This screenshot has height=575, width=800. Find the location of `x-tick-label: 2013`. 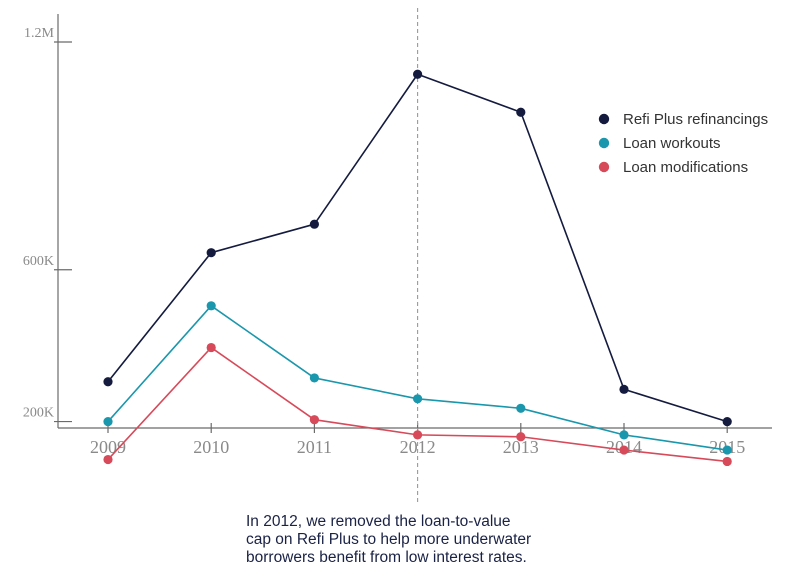

x-tick-label: 2013 is located at coordinates (521, 447).